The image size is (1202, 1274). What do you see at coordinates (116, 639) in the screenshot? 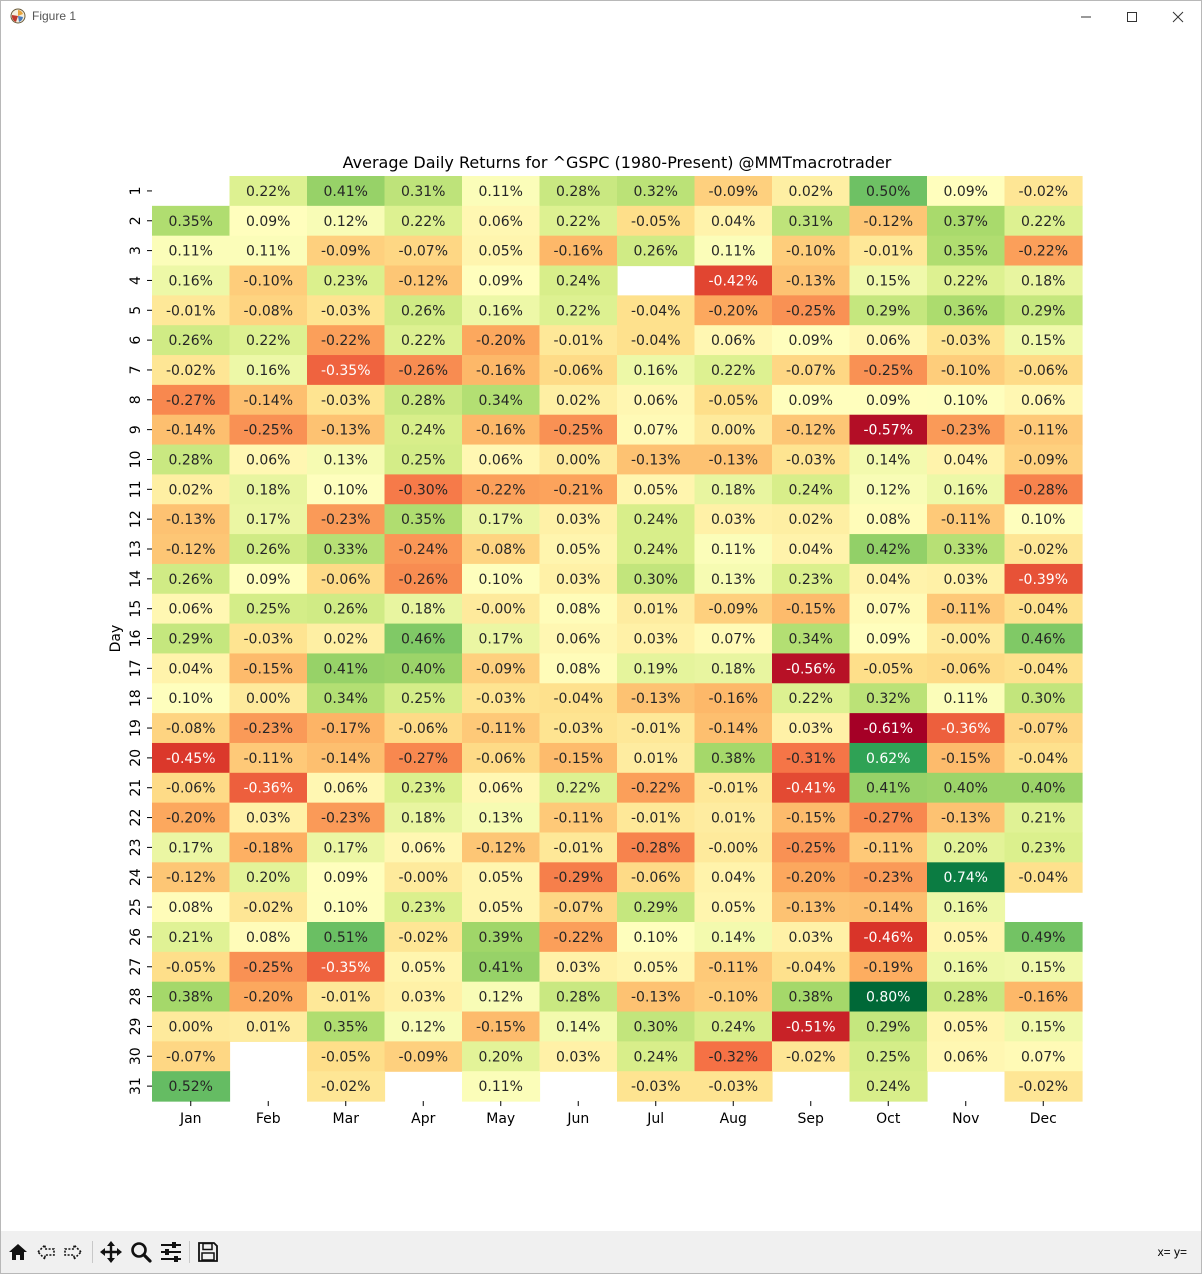
I see `y-axis-label: Day` at bounding box center [116, 639].